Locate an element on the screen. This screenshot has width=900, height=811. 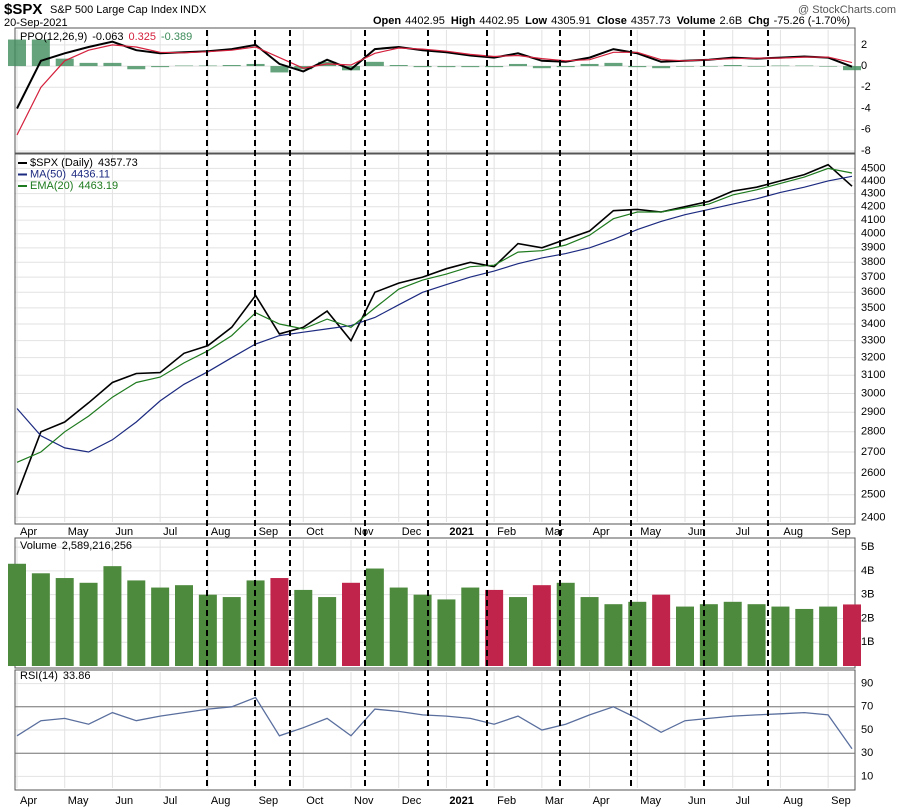
symbol: $SPX is located at coordinates (23, 9).